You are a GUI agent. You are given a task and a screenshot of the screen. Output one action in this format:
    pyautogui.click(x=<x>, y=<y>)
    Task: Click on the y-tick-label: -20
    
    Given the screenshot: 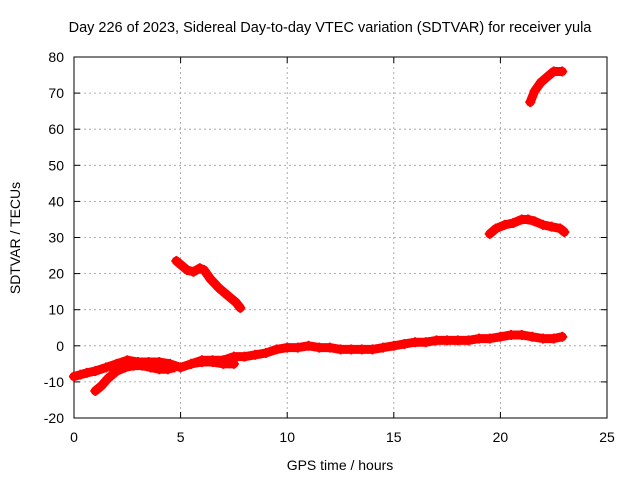 What is the action you would take?
    pyautogui.click(x=54, y=418)
    